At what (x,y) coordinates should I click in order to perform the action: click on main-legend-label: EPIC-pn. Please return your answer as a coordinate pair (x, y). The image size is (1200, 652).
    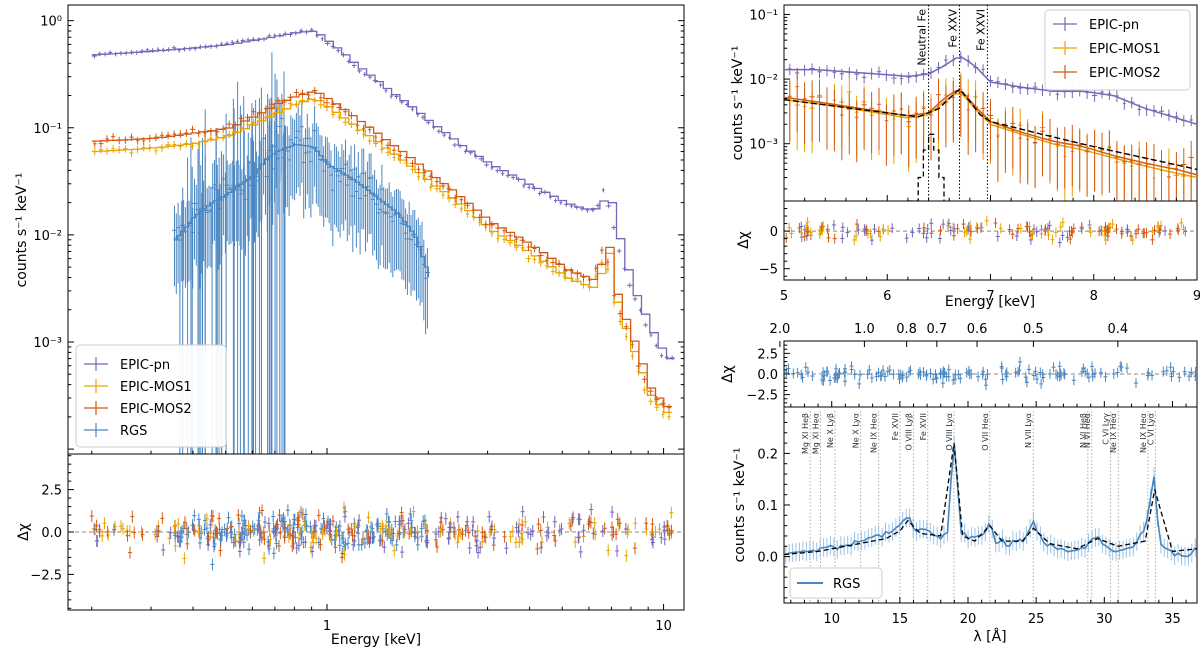
    Looking at the image, I should click on (145, 365).